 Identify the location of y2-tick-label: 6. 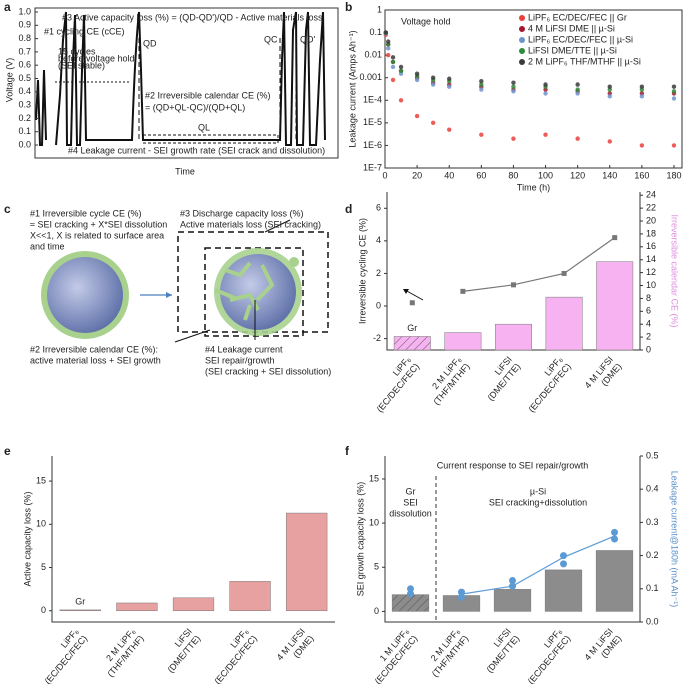
(648, 311).